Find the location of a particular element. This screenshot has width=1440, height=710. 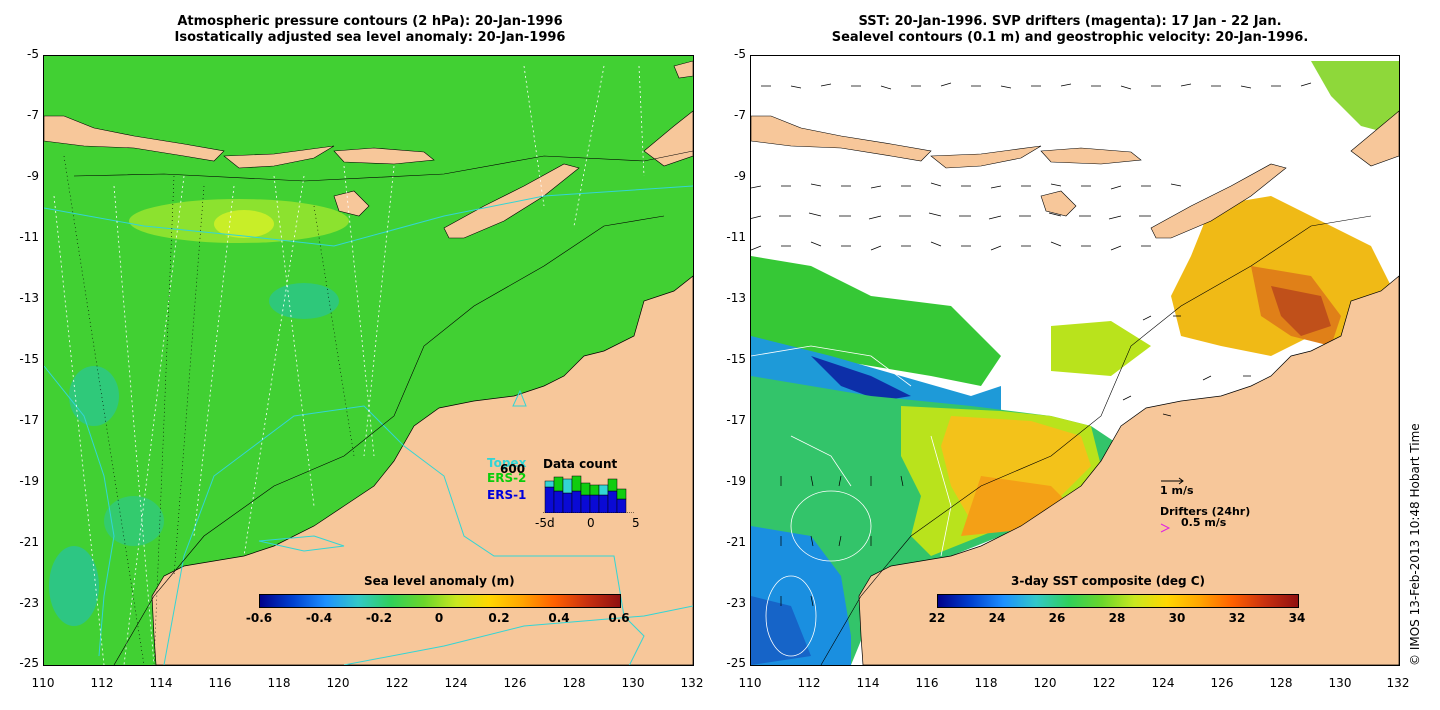

right-xtick-8: 126 is located at coordinates (1222, 683).